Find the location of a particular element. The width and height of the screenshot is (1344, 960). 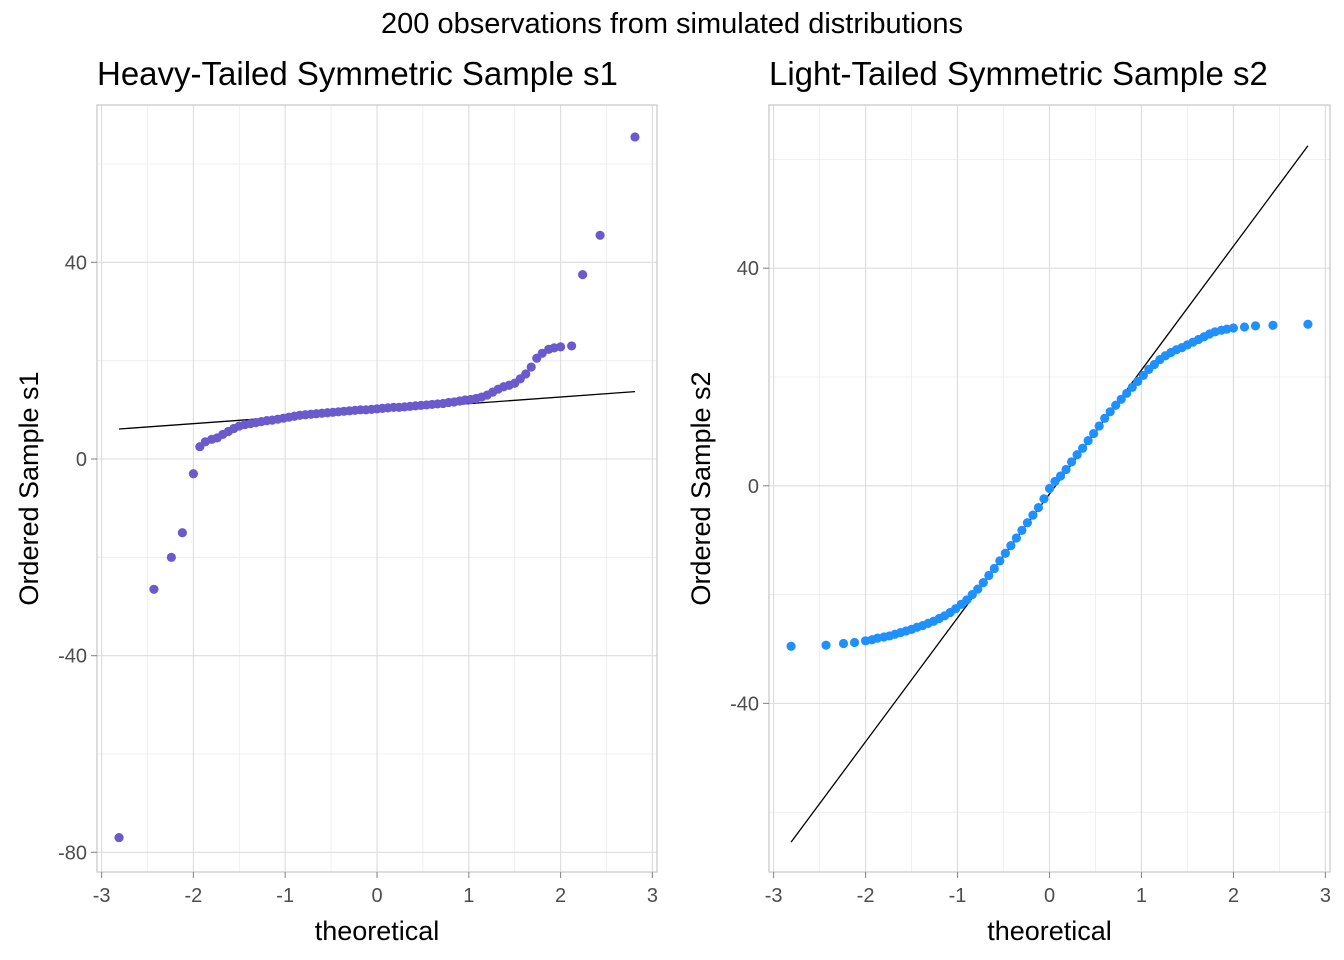

x-axis-label-s1: theoretical is located at coordinates (377, 931).